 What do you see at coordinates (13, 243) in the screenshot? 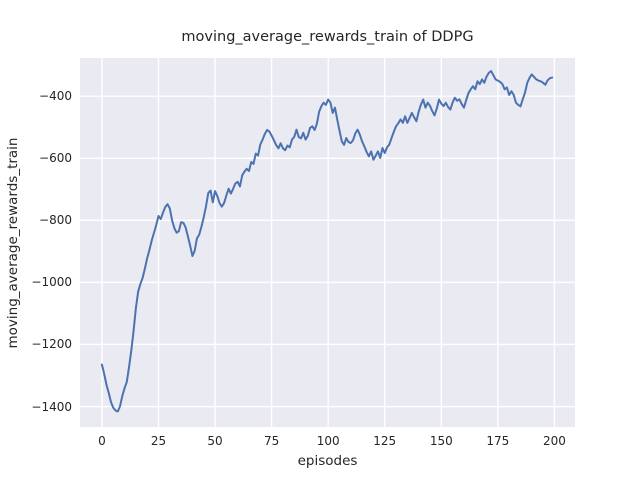
I see `y-axis-label: moving_average_rewards_train` at bounding box center [13, 243].